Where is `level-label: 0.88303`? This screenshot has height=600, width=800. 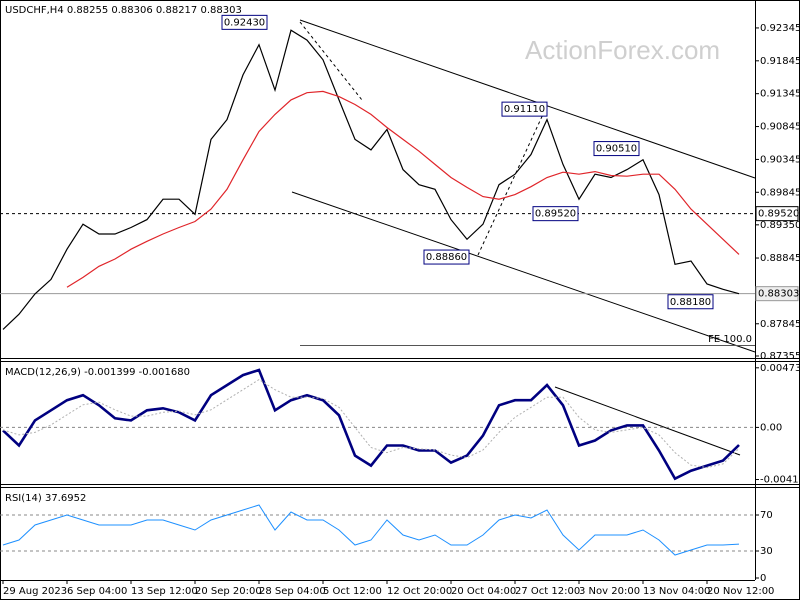 level-label: 0.88303 is located at coordinates (778, 294).